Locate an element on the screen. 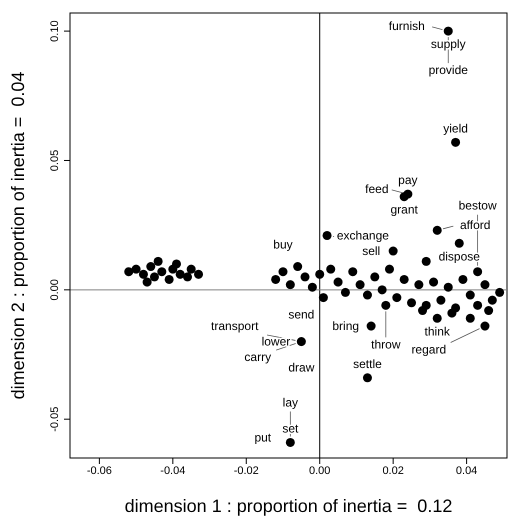 Image resolution: width=529 pixels, height=528 pixels. x-tick-label: 0.04 is located at coordinates (467, 470).